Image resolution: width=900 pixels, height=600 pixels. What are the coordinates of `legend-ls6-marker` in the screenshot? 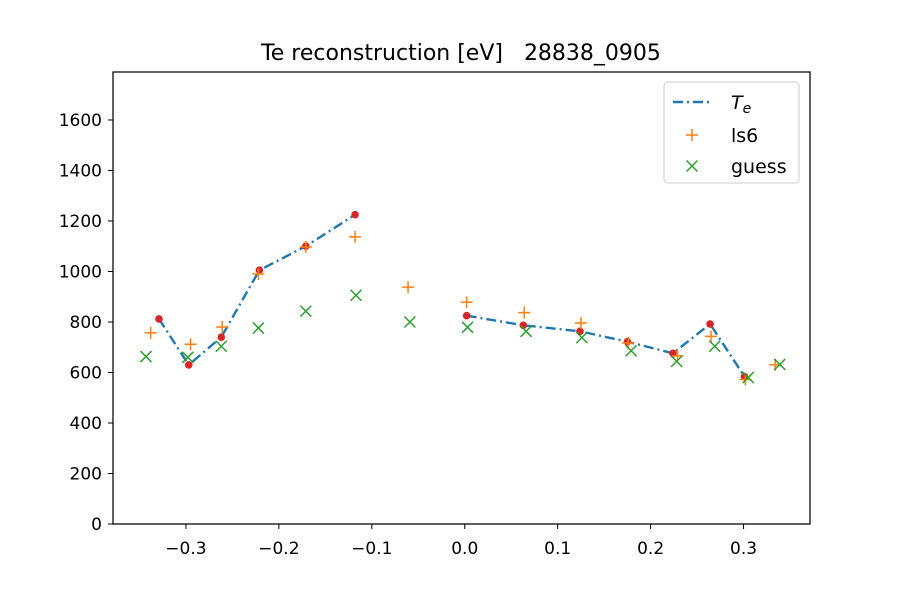 It's located at (692, 135).